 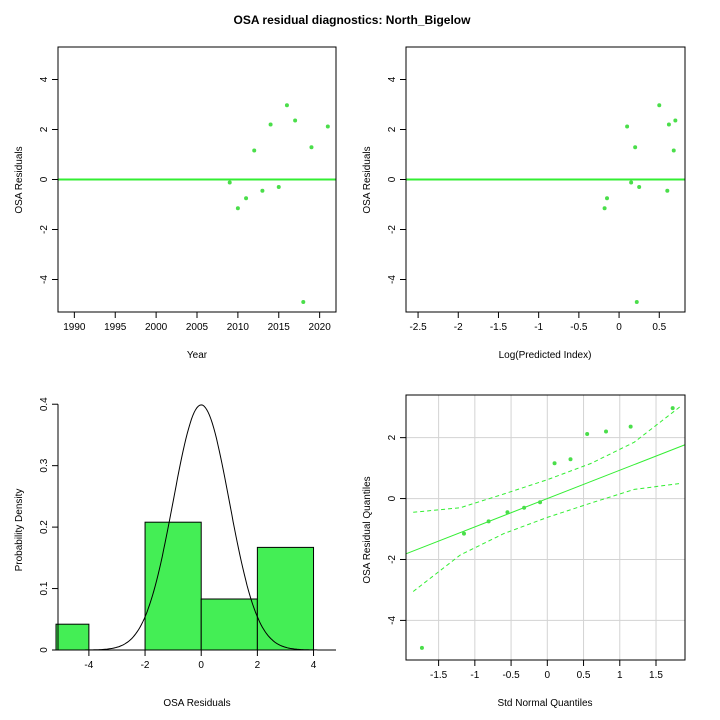 I want to click on y-tick-label: 0.2, so click(x=44, y=527).